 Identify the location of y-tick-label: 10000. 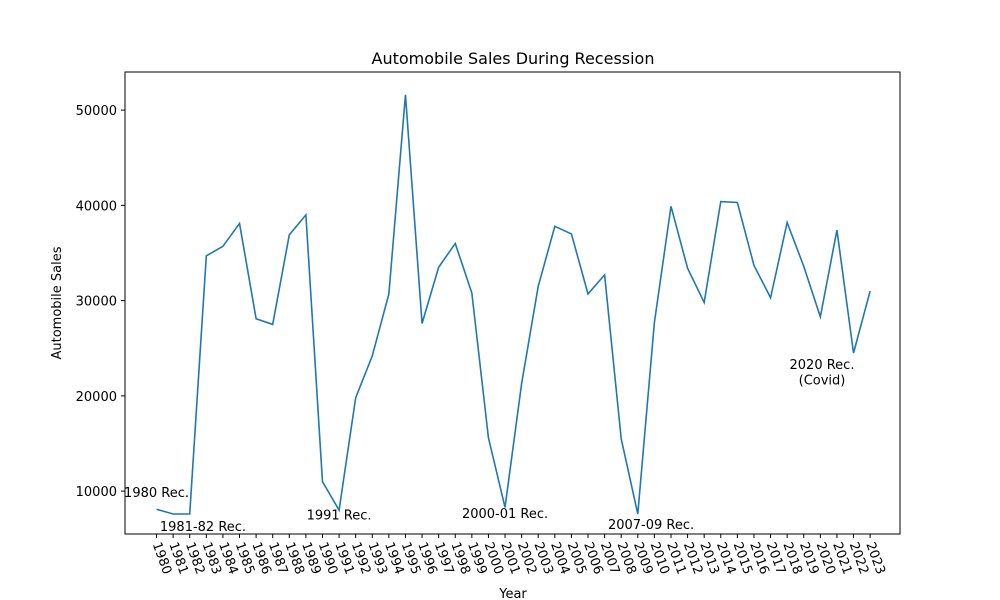
(96, 492).